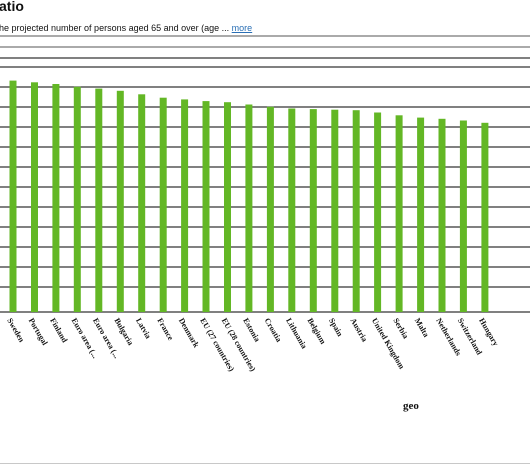 The height and width of the screenshot is (468, 530). I want to click on x-tick-label: Austria, so click(358, 330).